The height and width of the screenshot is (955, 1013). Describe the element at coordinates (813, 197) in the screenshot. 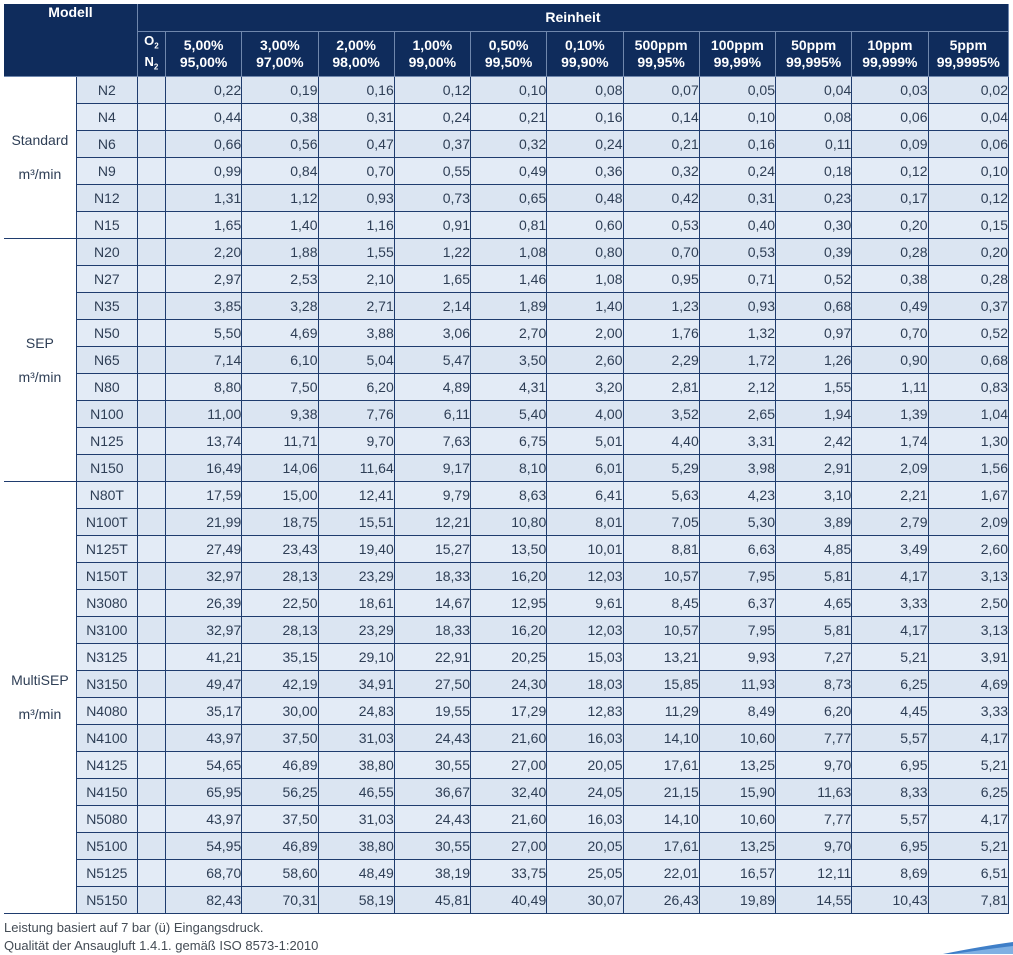

I see `flow-value-cell: 0,23` at that location.